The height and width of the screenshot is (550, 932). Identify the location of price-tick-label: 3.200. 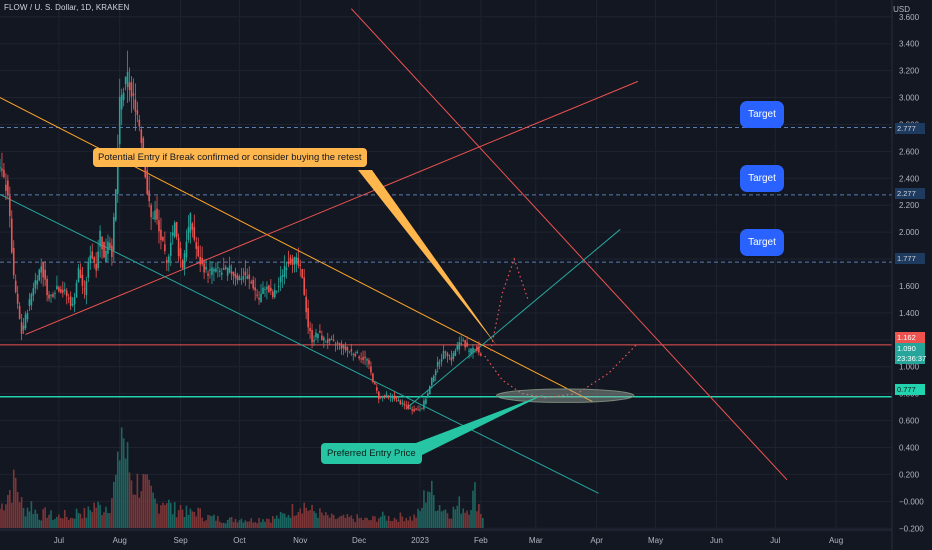
(909, 71).